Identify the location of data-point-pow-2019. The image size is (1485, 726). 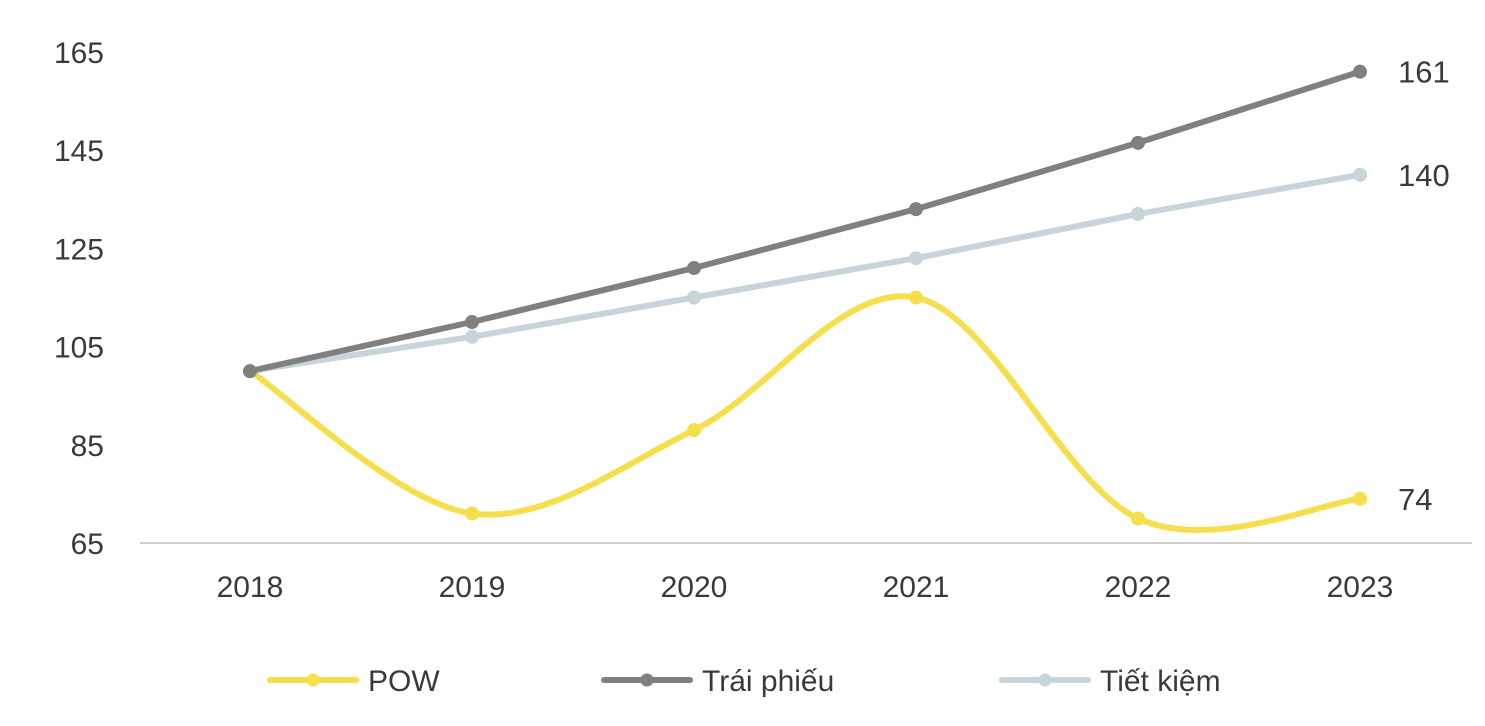
(472, 513).